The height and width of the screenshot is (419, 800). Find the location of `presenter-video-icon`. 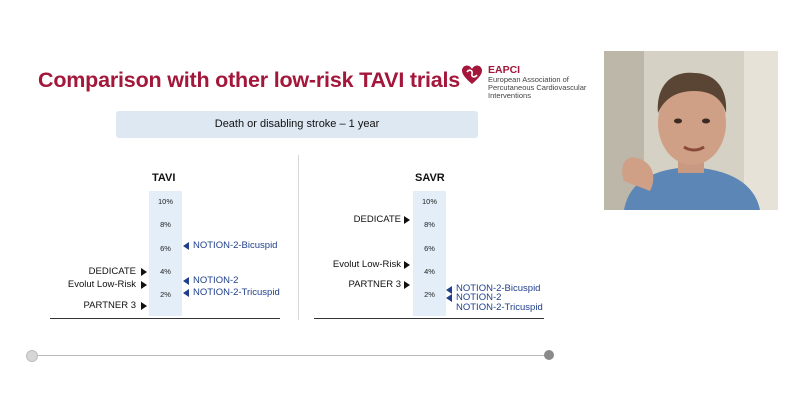

presenter-video-icon is located at coordinates (691, 130).